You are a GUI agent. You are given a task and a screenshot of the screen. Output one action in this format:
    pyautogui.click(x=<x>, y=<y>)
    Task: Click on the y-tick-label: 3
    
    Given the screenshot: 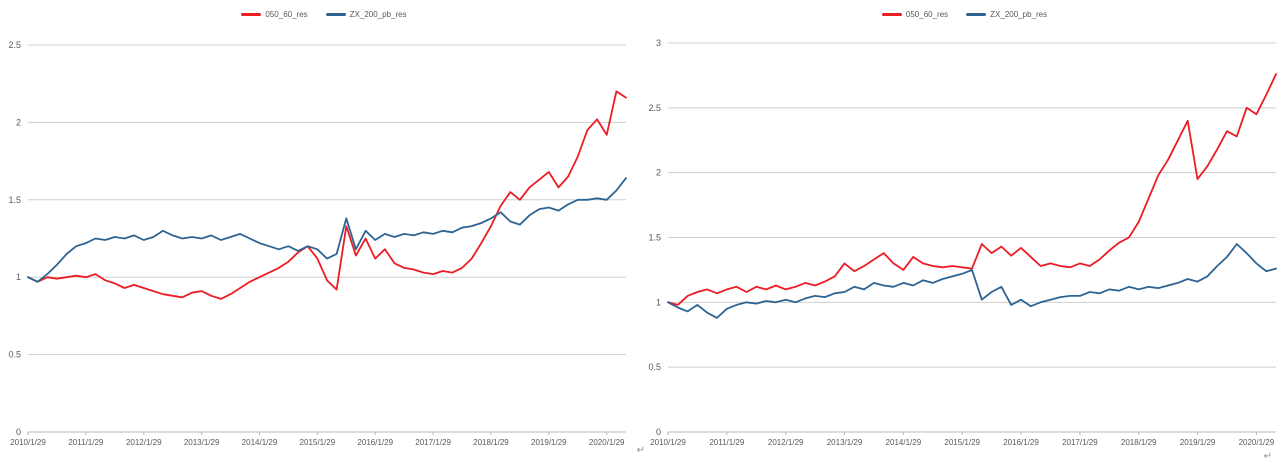 What is the action you would take?
    pyautogui.click(x=658, y=43)
    